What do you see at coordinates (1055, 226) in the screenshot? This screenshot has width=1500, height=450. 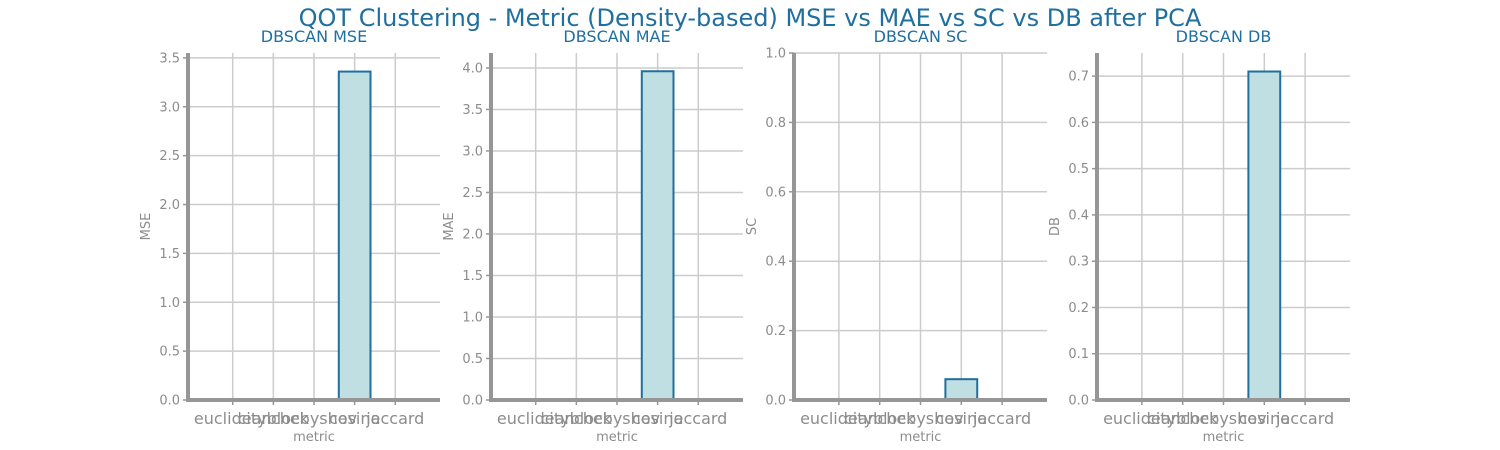 I see `y-axis-label: DB` at bounding box center [1055, 226].